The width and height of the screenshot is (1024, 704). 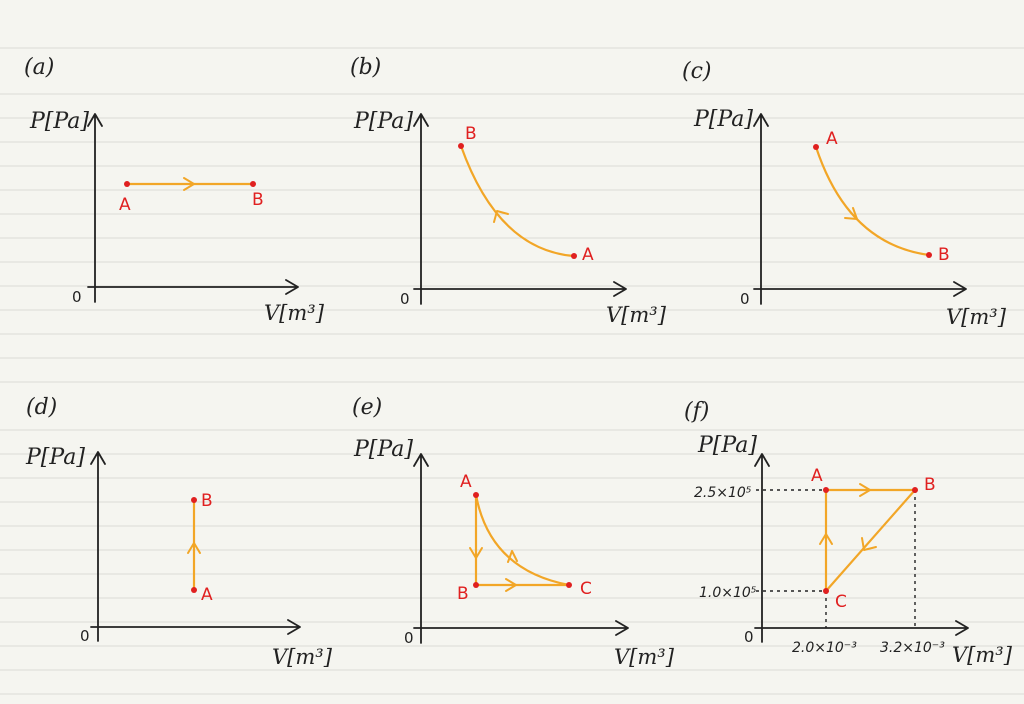 I want to click on panel-f-process-bc, so click(x=870, y=540).